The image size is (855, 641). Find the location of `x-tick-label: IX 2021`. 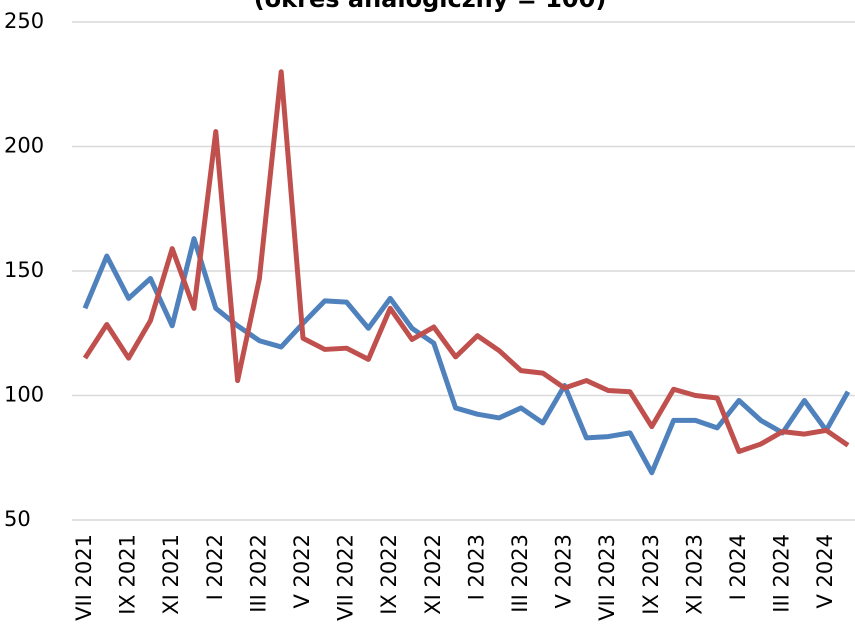

x-tick-label: IX 2021 is located at coordinates (128, 574).